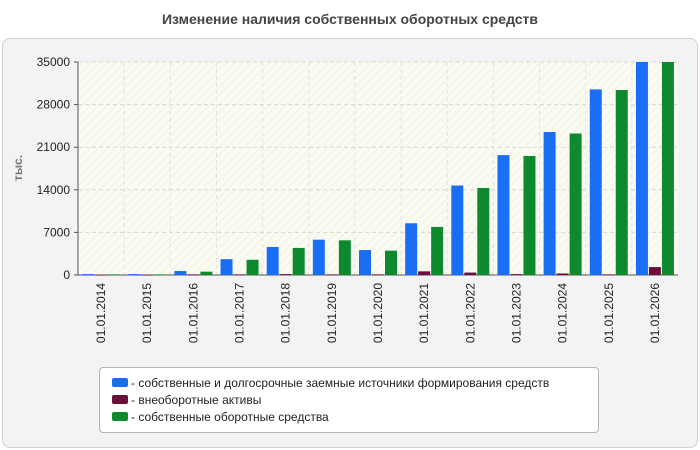  I want to click on bar-sources-01.01.2023, so click(503, 215).